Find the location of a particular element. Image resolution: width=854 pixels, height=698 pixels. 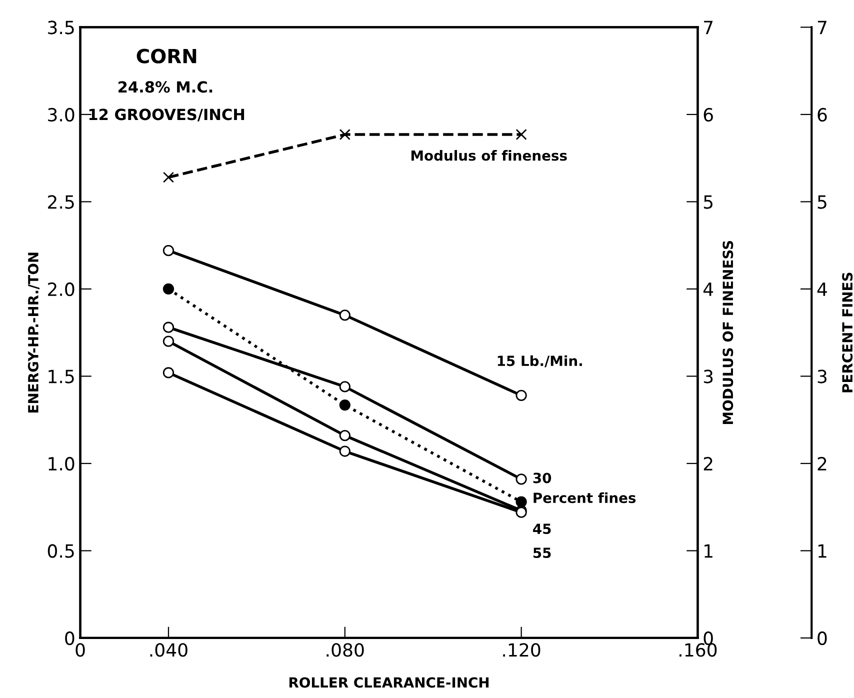

x-axis-title: ROLLER CLEARANCE-INCH is located at coordinates (389, 682).